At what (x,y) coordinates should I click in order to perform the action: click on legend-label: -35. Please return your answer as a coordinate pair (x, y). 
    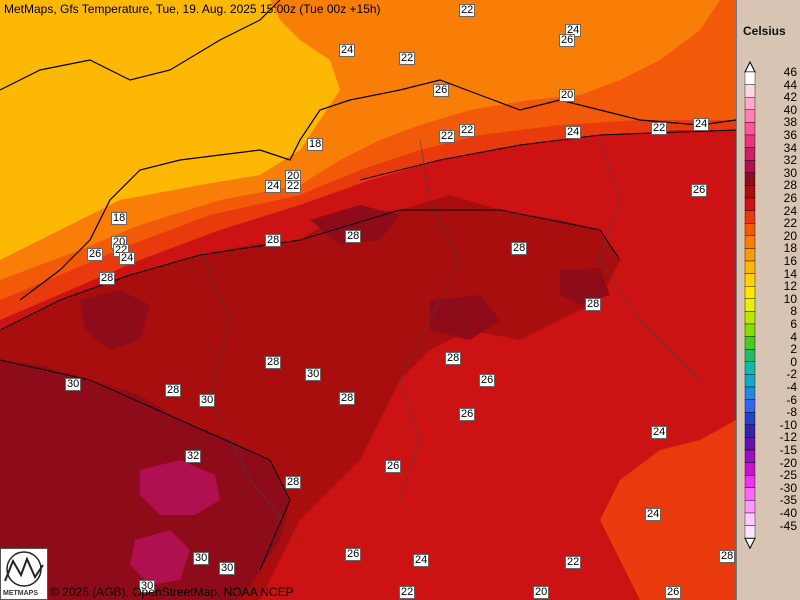
    Looking at the image, I should click on (788, 500).